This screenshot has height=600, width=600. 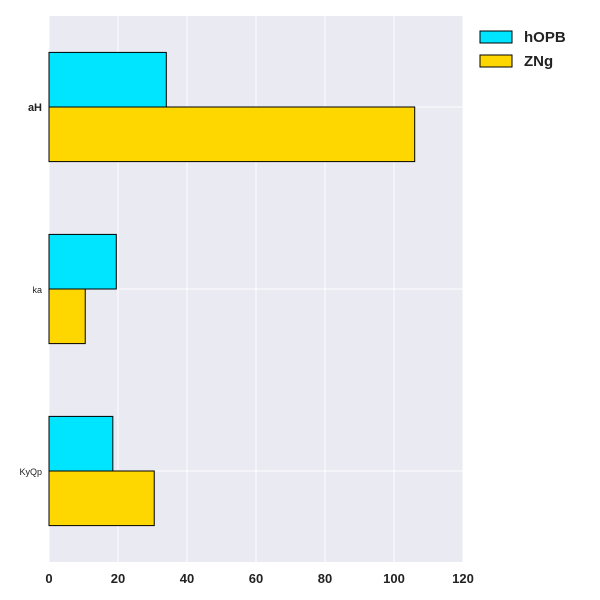 I want to click on category-label: aH, so click(x=35, y=108).